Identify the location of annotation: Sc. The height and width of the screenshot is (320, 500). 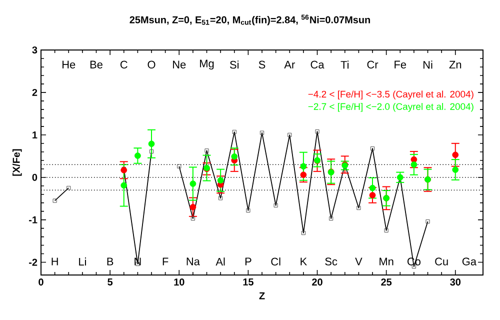
(331, 262).